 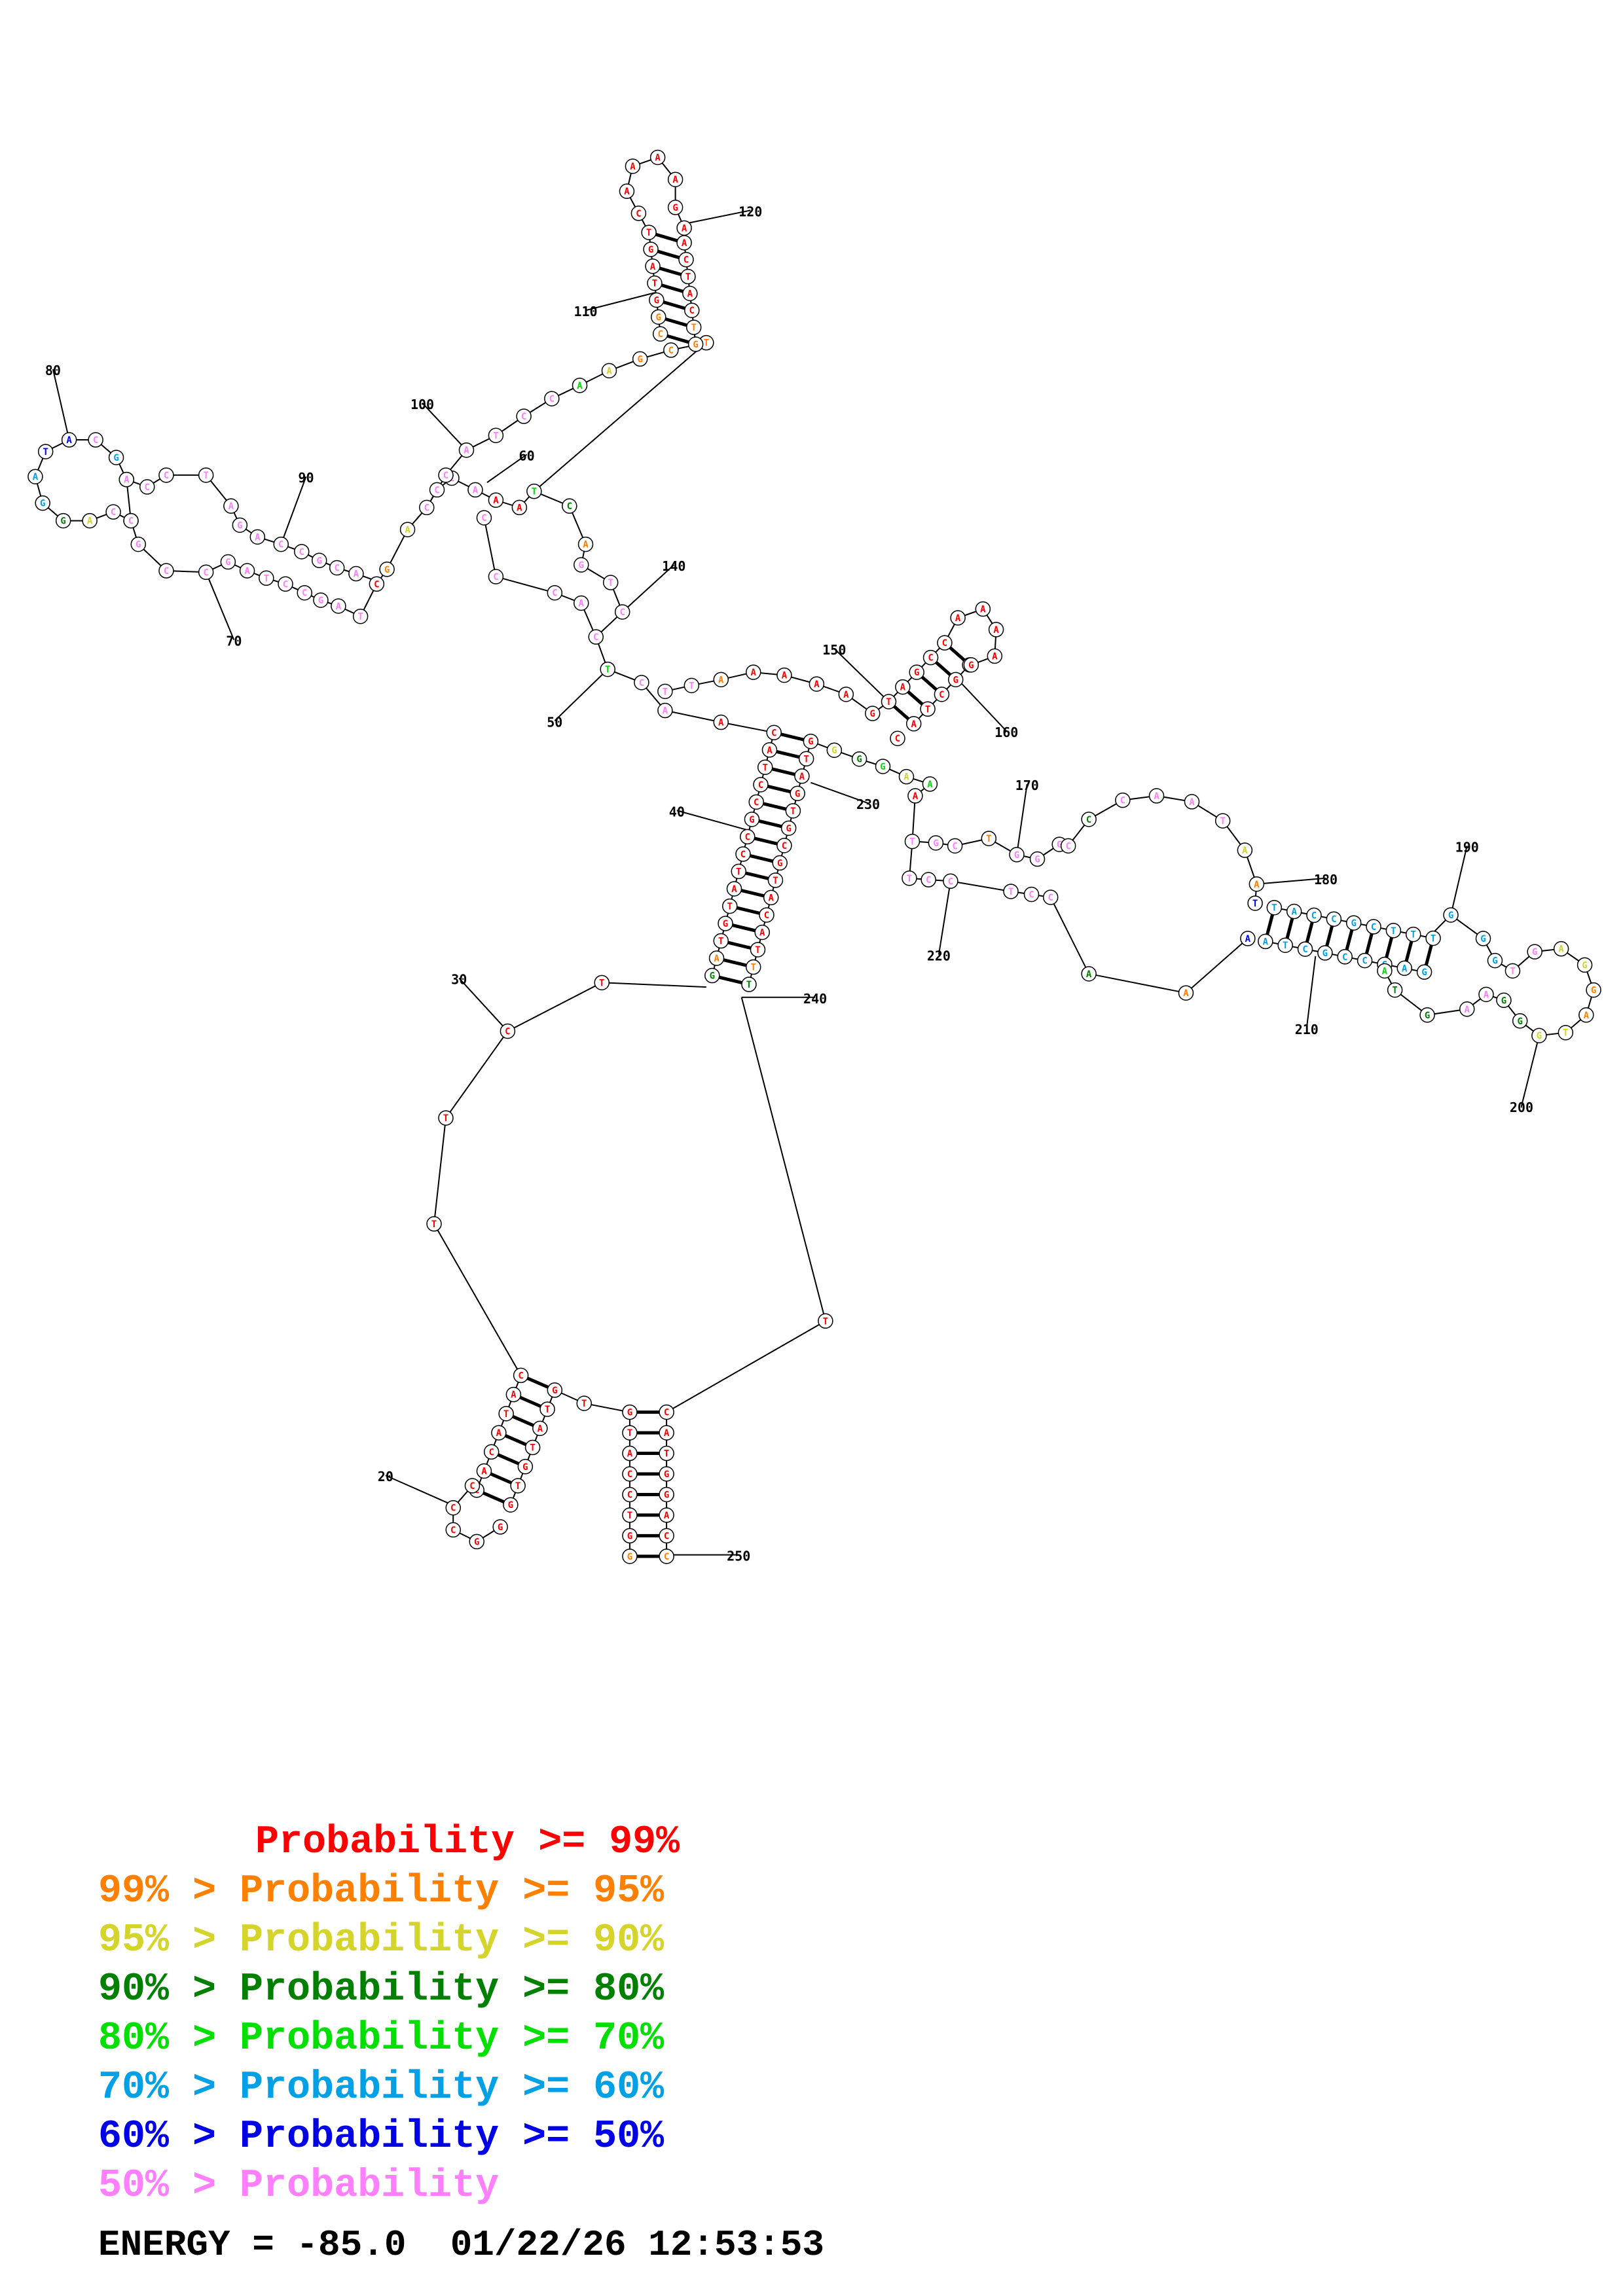 What do you see at coordinates (169, 1989) in the screenshot?
I see `legend-prefix: 90% >` at bounding box center [169, 1989].